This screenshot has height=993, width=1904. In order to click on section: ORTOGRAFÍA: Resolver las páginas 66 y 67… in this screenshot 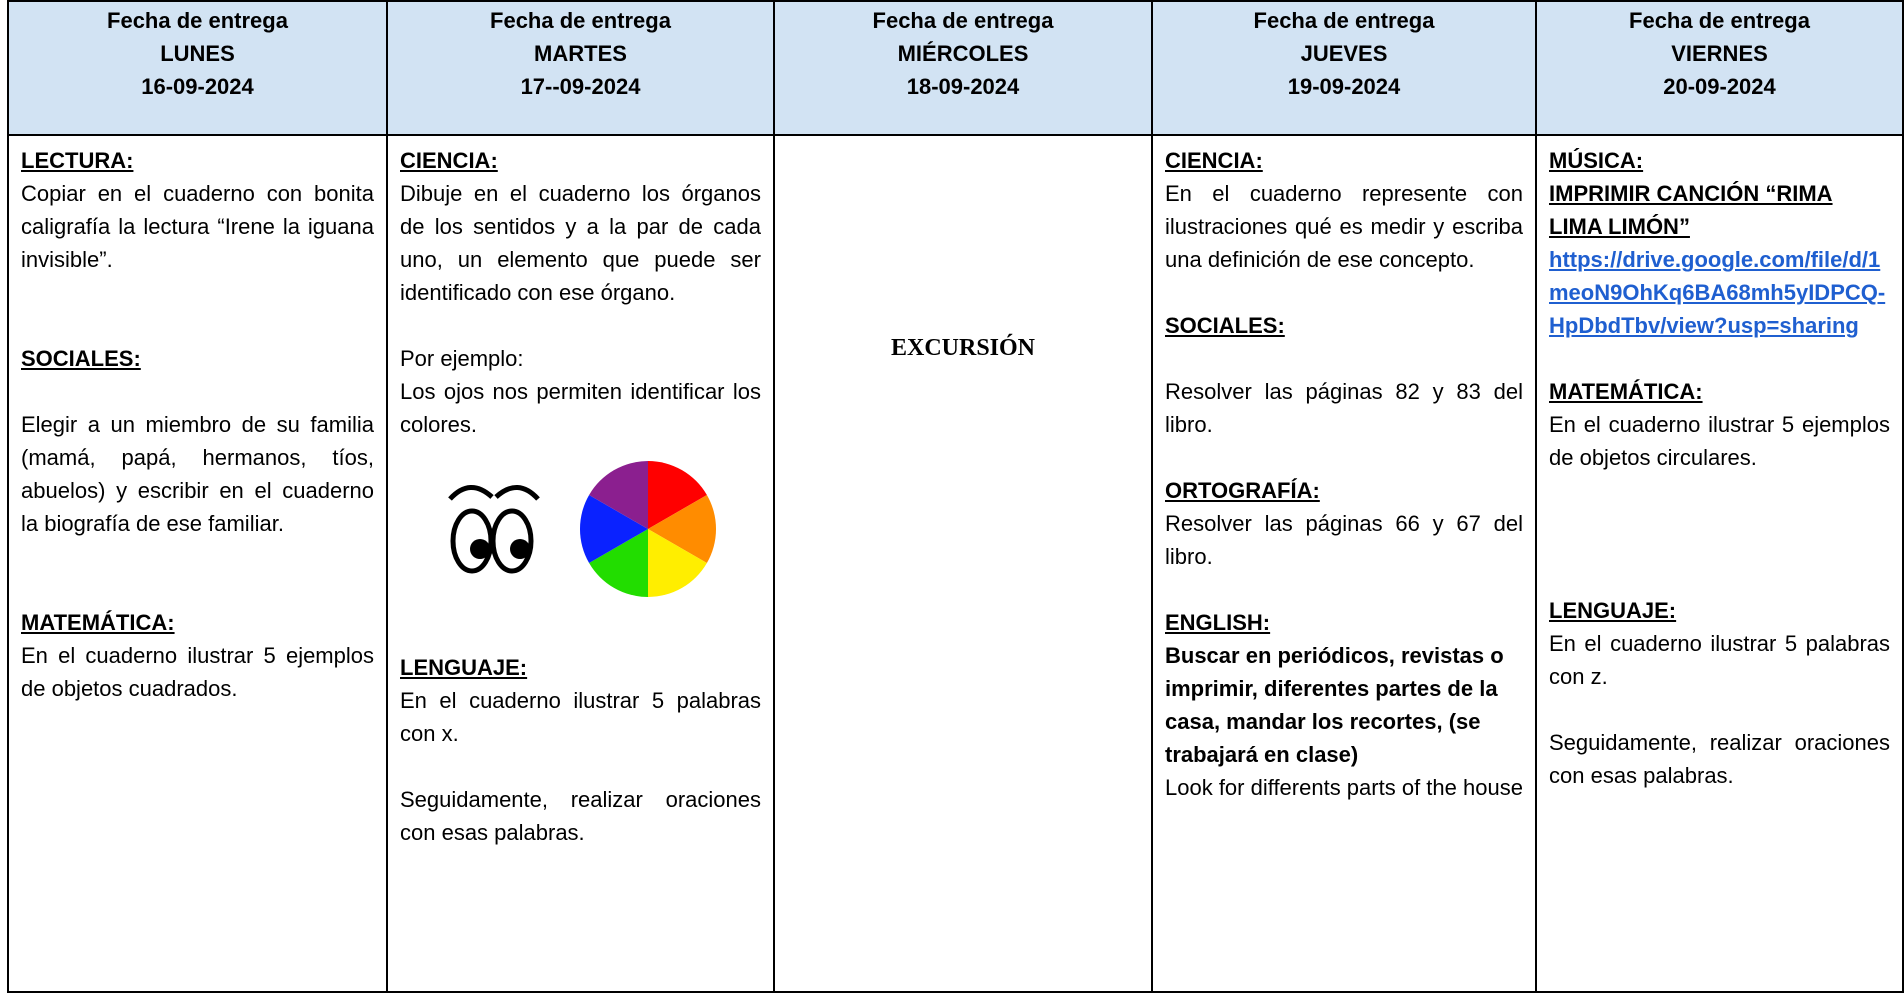, I will do `click(1344, 523)`.